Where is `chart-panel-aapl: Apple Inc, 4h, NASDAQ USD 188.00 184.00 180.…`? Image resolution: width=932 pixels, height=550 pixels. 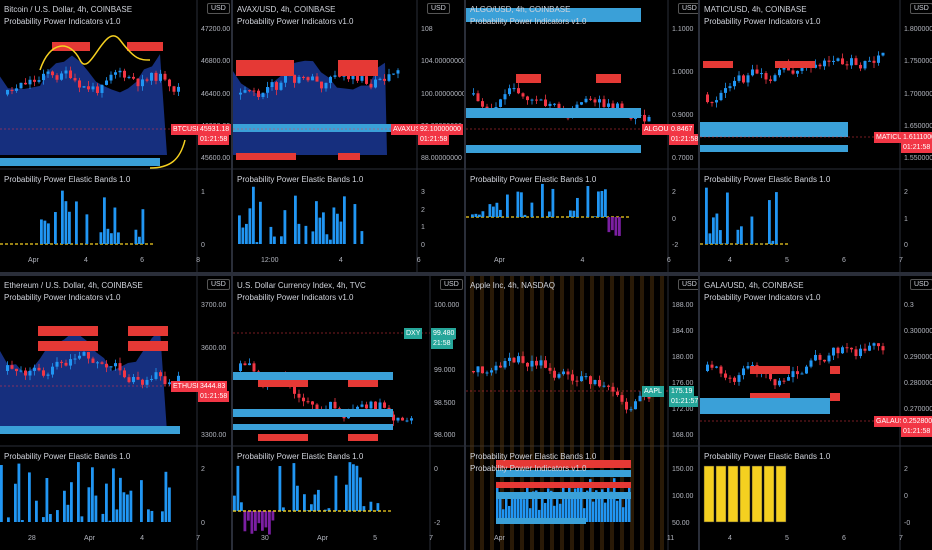
chart-panel-aapl: Apple Inc, 4h, NASDAQ USD 188.00 184.00 180.… is located at coordinates (582, 413).